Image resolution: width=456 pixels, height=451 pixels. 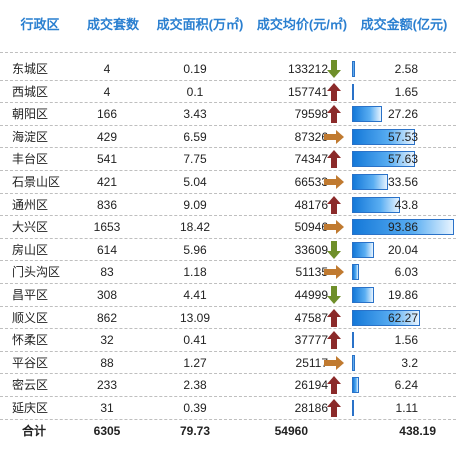 What do you see at coordinates (30, 249) in the screenshot?
I see `district-name: 房山区` at bounding box center [30, 249].